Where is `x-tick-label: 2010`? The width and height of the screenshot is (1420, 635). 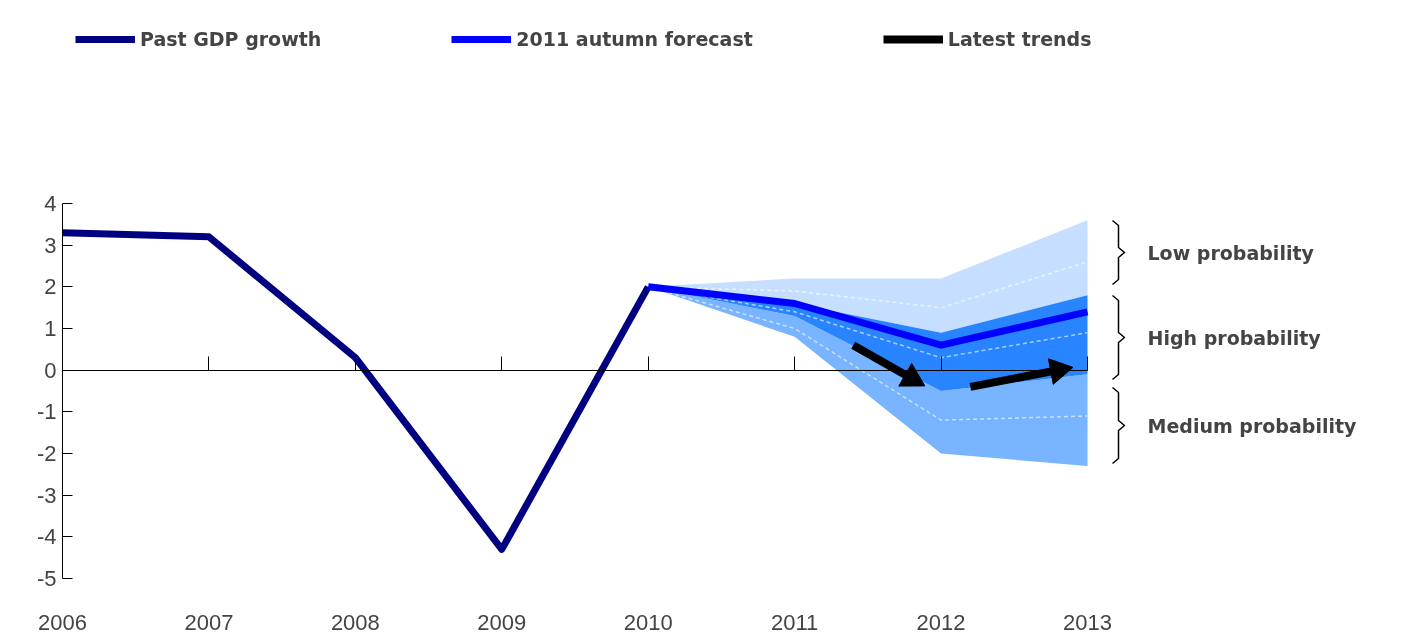
x-tick-label: 2010 is located at coordinates (648, 622).